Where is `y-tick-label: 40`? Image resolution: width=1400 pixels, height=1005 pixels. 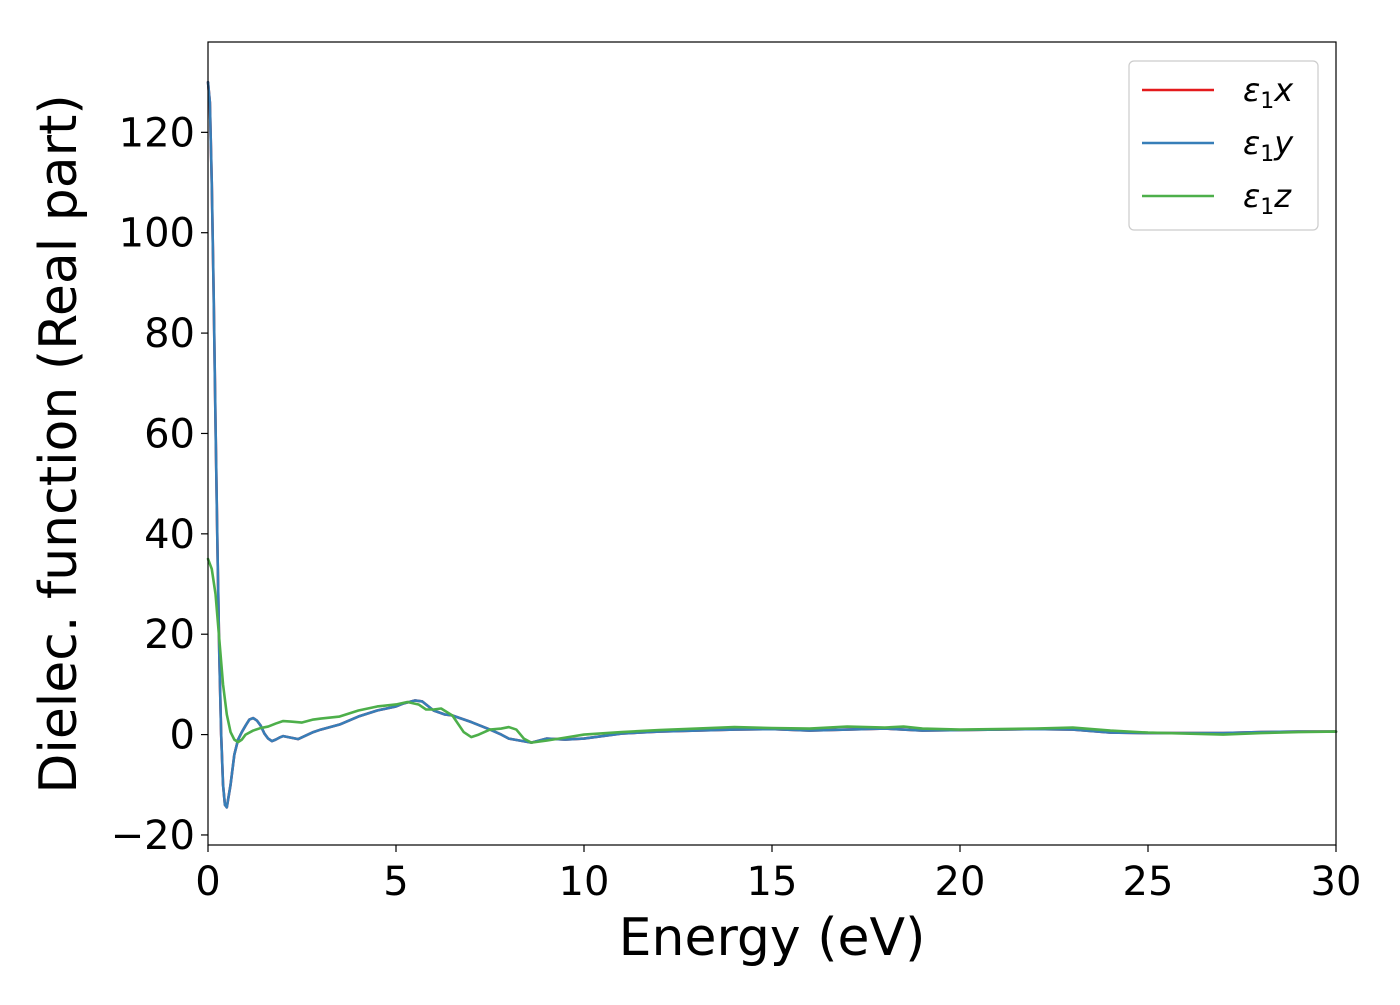
y-tick-label: 40 is located at coordinates (169, 535).